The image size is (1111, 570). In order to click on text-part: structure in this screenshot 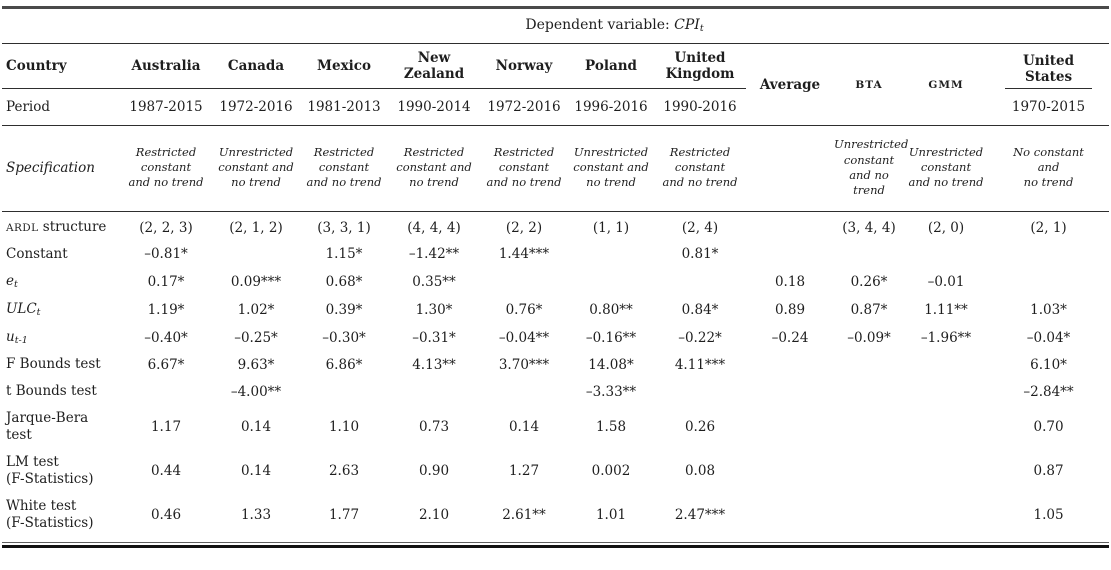, I will do `click(72, 227)`.